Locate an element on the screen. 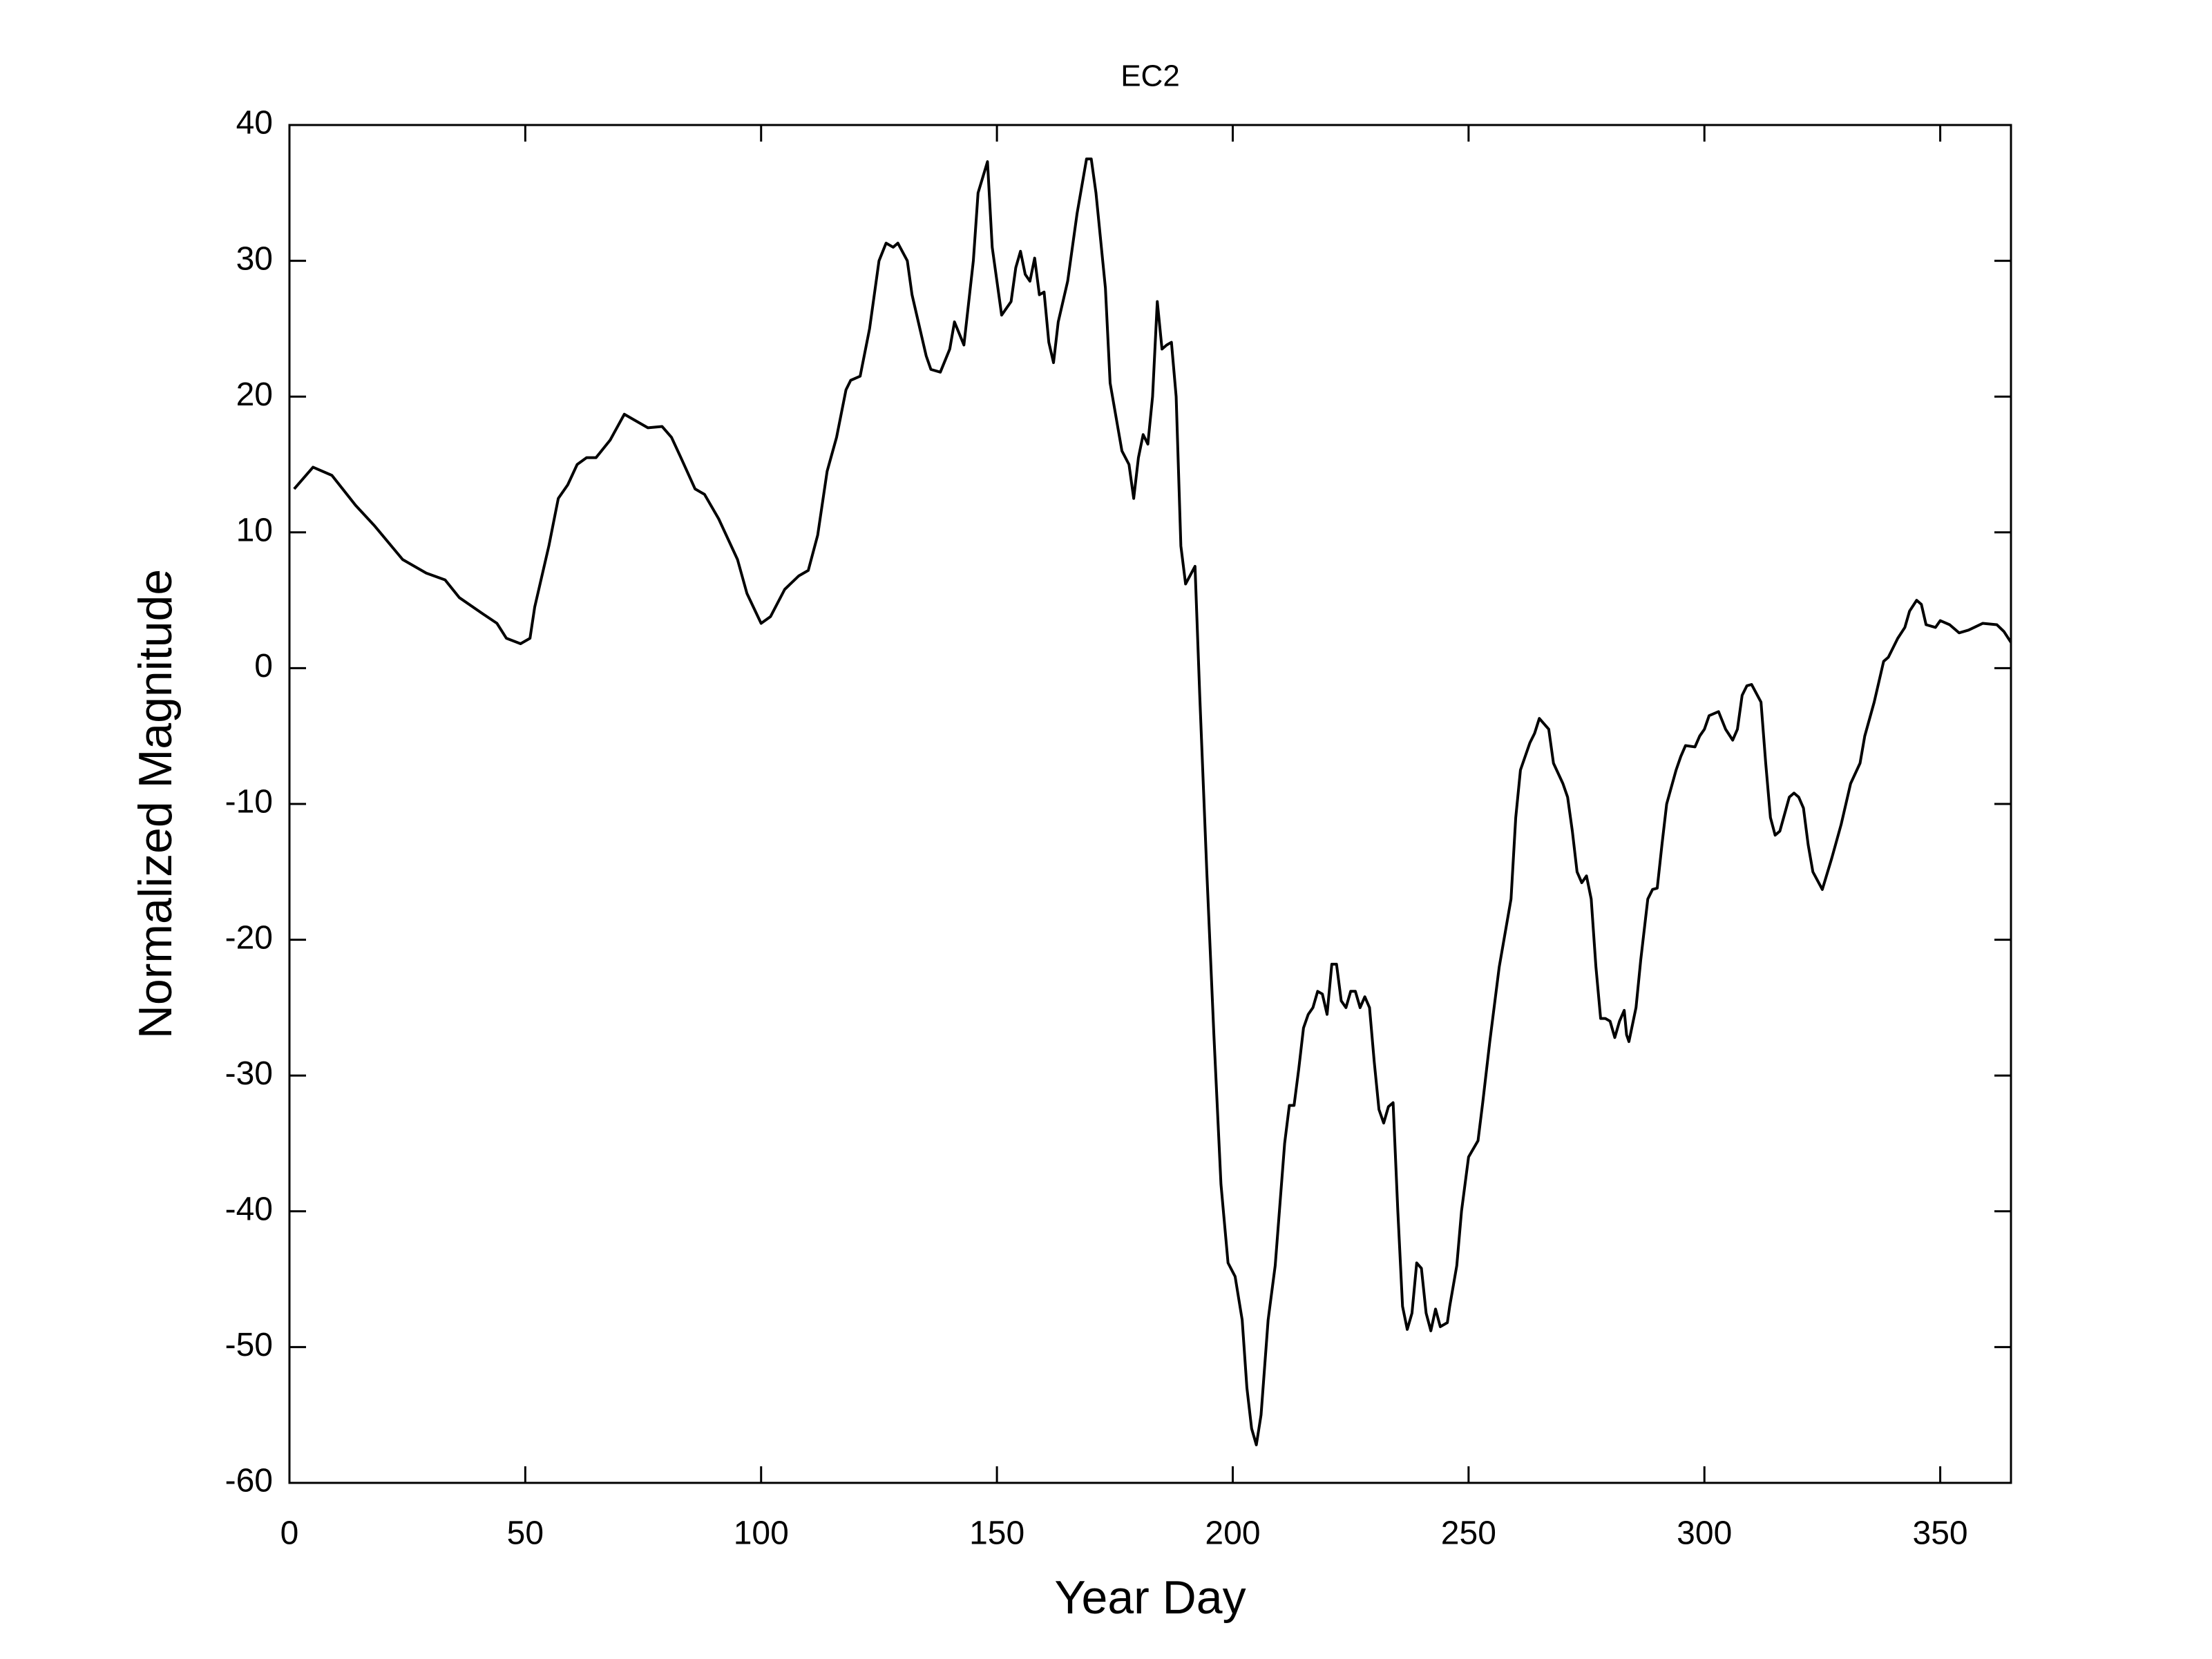 The width and height of the screenshot is (2212, 1659). x-tick-label: 150 is located at coordinates (996, 1533).